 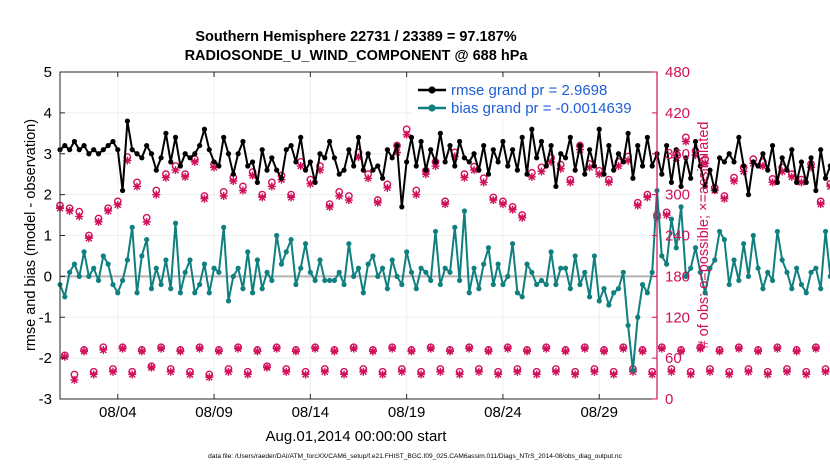 I want to click on x-tick-label: 08/29, so click(x=599, y=412).